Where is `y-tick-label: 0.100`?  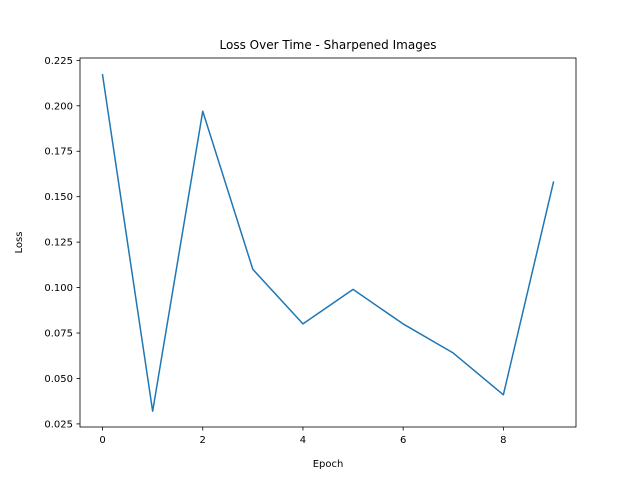
y-tick-label: 0.100 is located at coordinates (58, 288).